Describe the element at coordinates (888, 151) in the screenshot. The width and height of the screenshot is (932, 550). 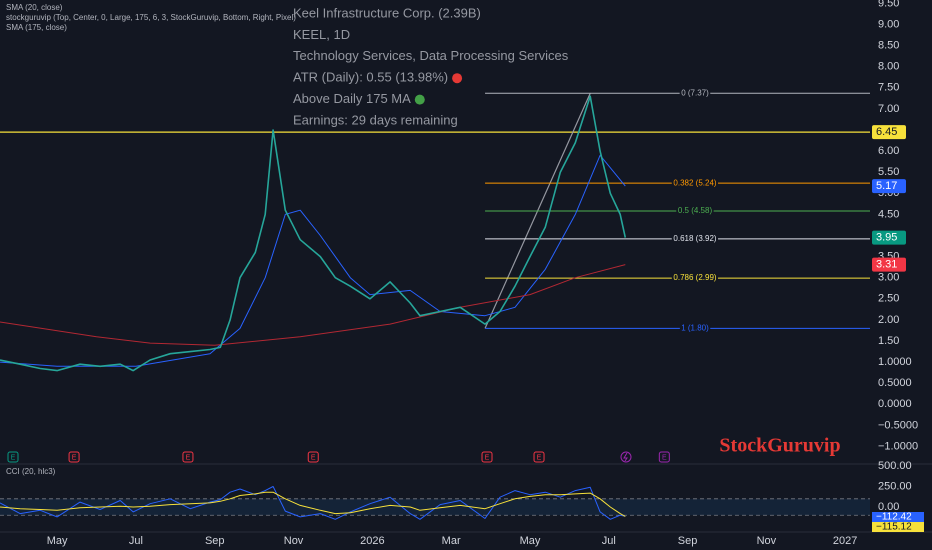
I see `y-tick-label: 6.00` at that location.